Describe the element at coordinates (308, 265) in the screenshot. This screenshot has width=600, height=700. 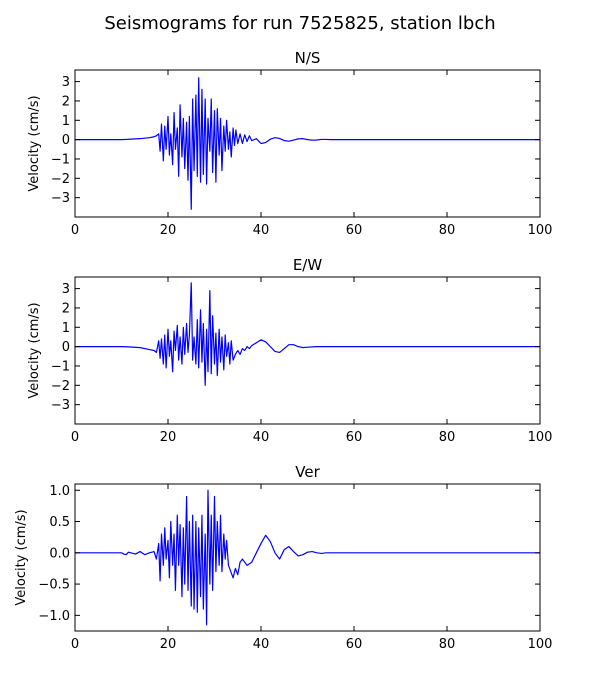
I see `panel-title: E/W` at that location.